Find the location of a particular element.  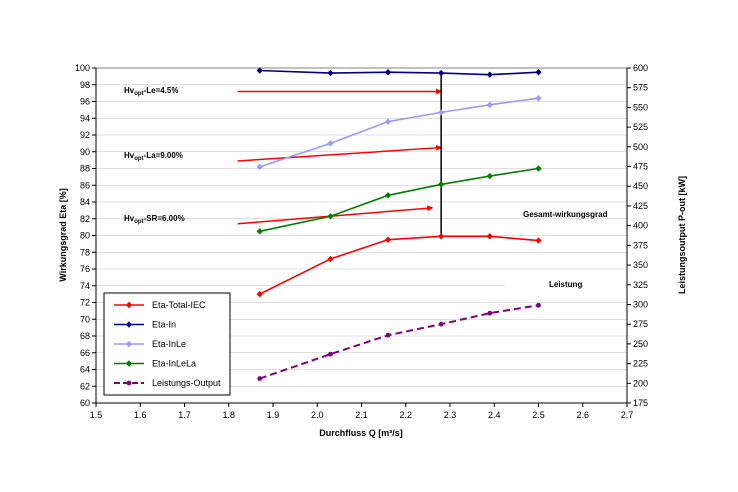

x-tick-label: 2.2 is located at coordinates (405, 415).